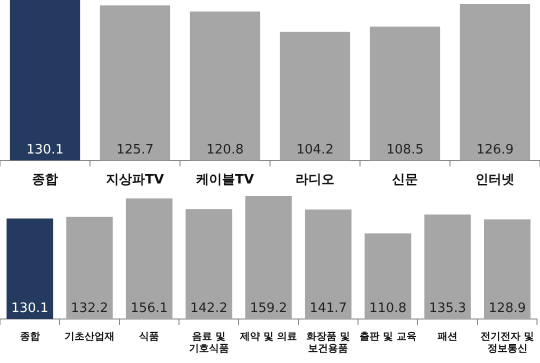 The height and width of the screenshot is (363, 540). What do you see at coordinates (149, 337) in the screenshot?
I see `x-tick-label: 식품` at bounding box center [149, 337].